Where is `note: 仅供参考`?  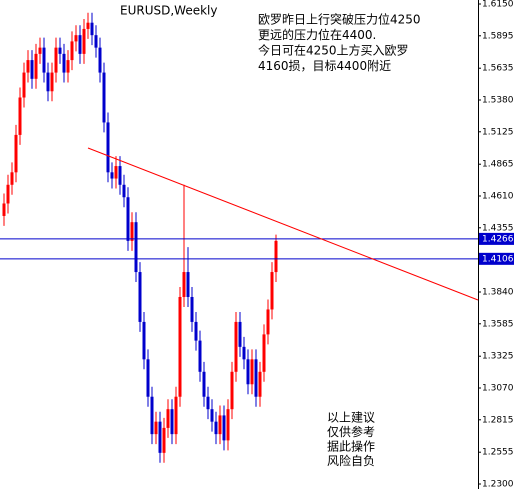 note: 仅供参考 is located at coordinates (351, 431).